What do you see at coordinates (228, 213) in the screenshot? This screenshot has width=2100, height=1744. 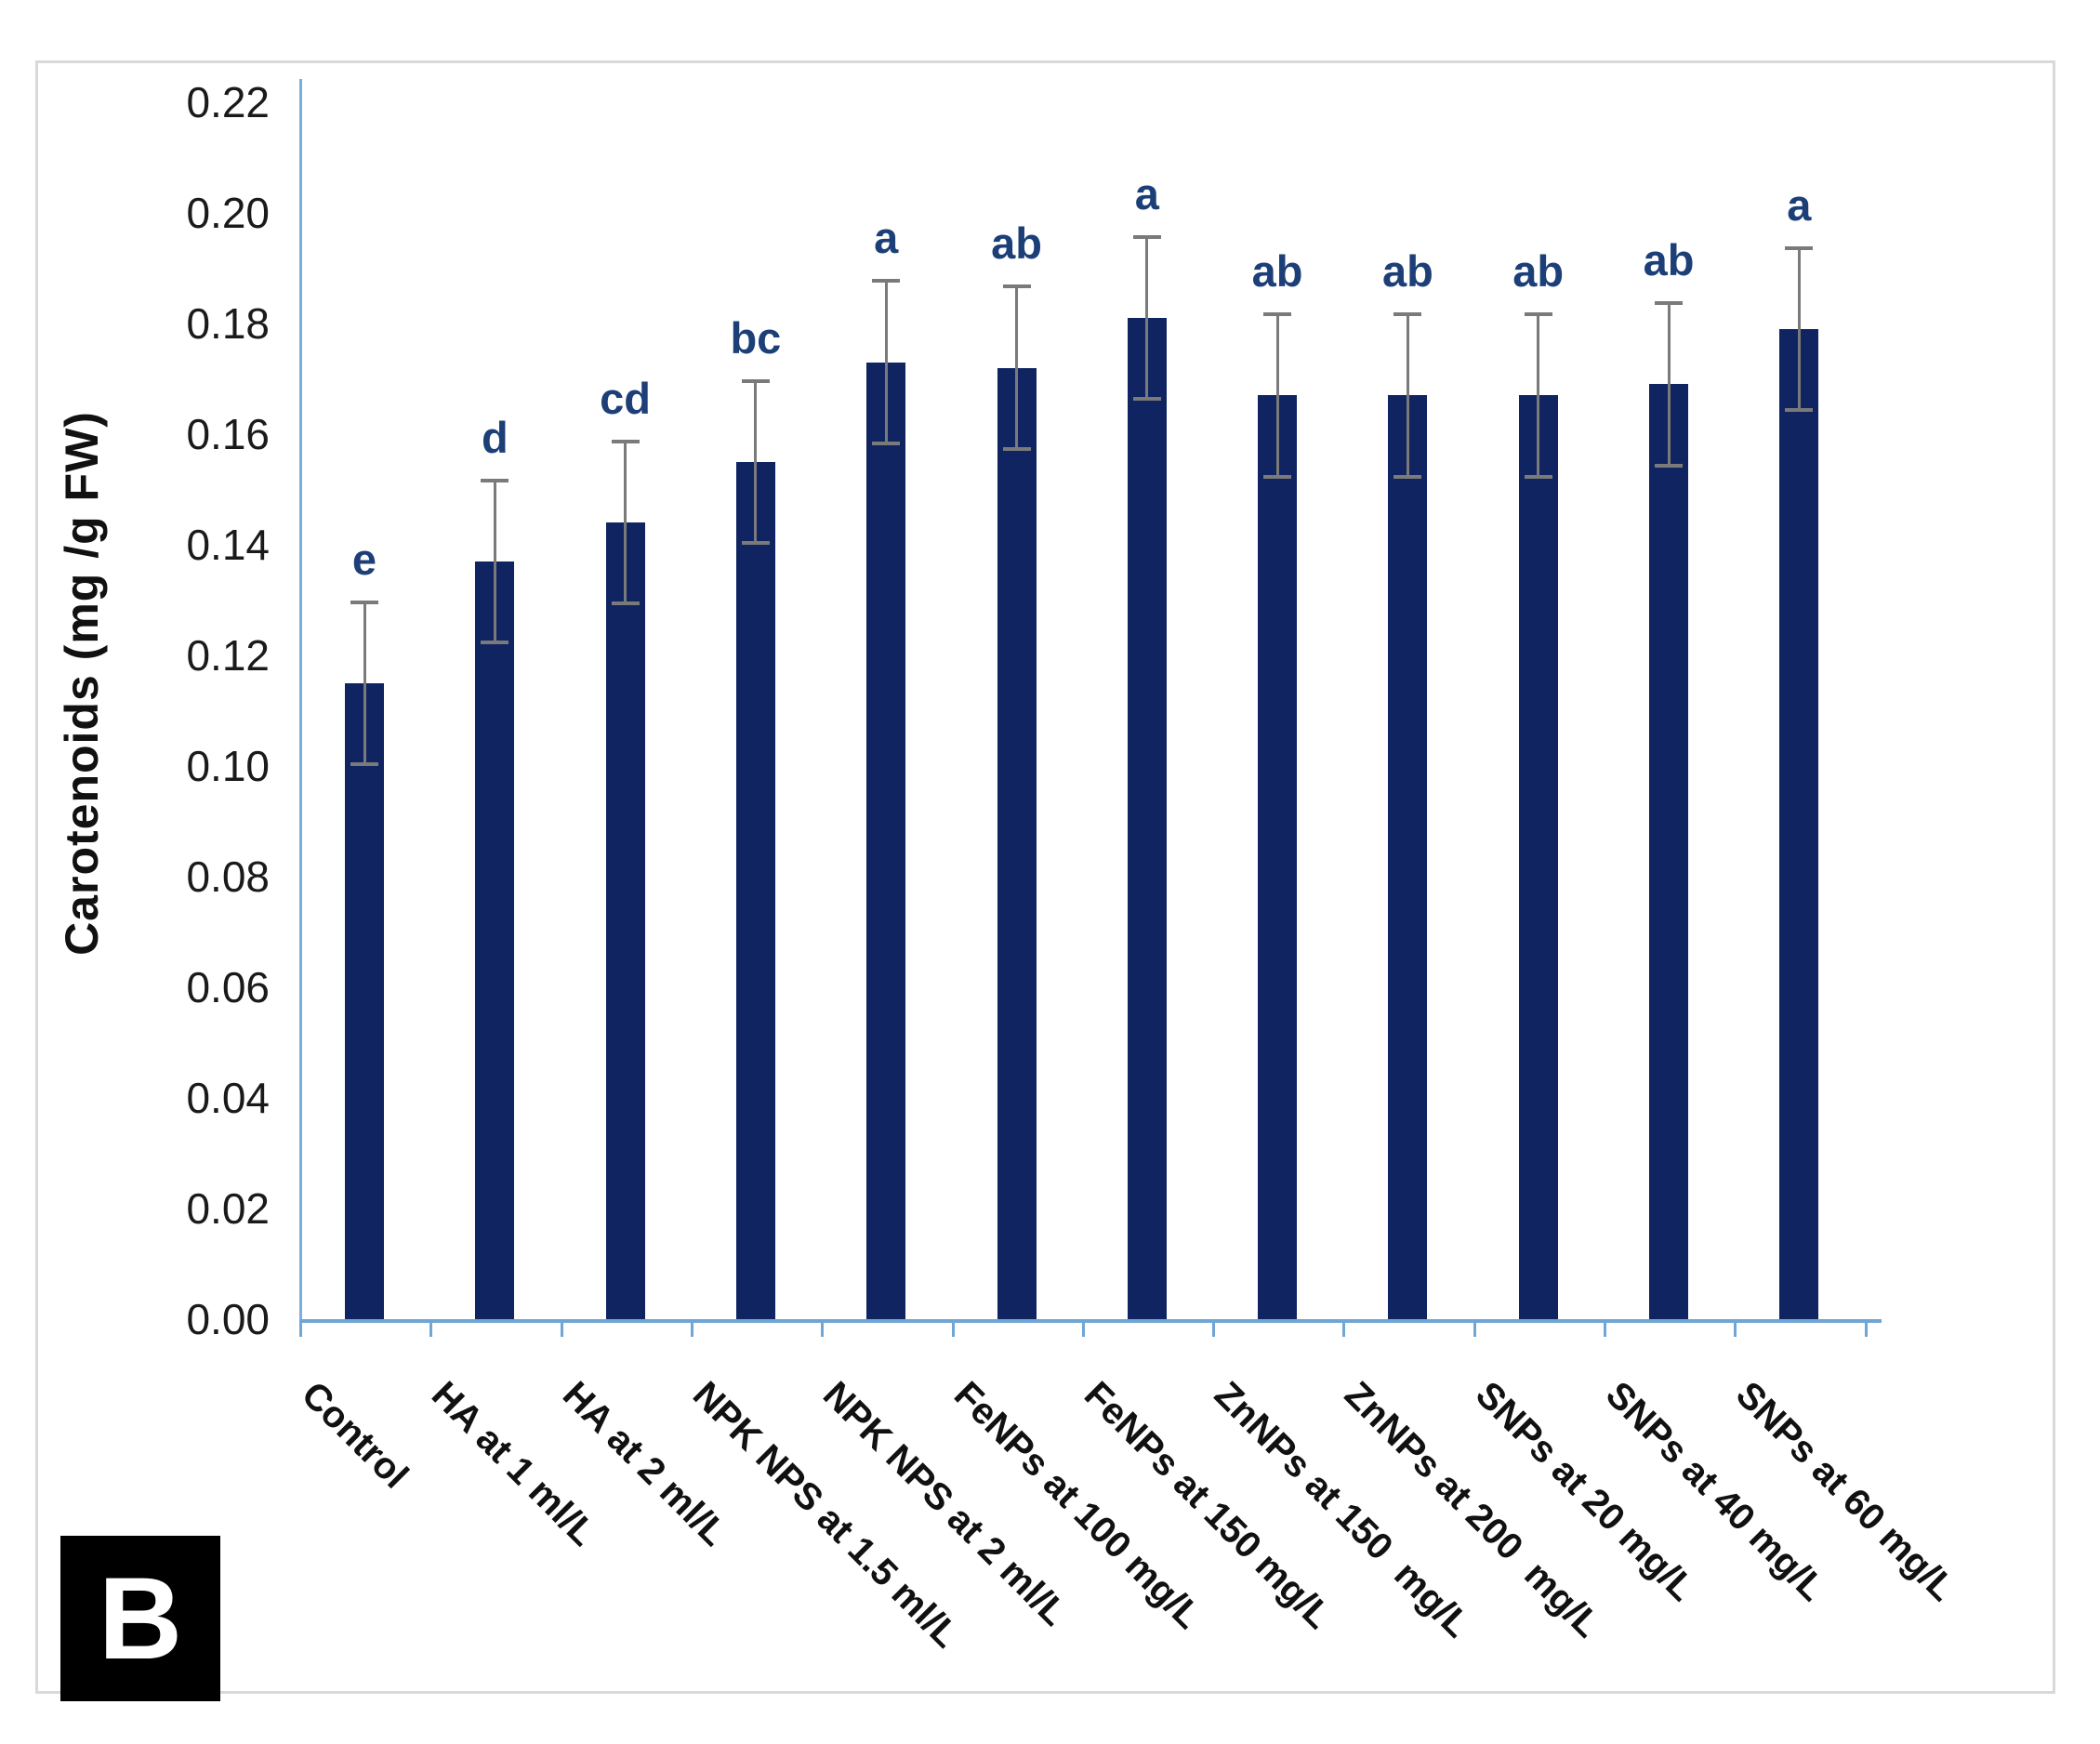 I see `y-tick-label: 0.20` at bounding box center [228, 213].